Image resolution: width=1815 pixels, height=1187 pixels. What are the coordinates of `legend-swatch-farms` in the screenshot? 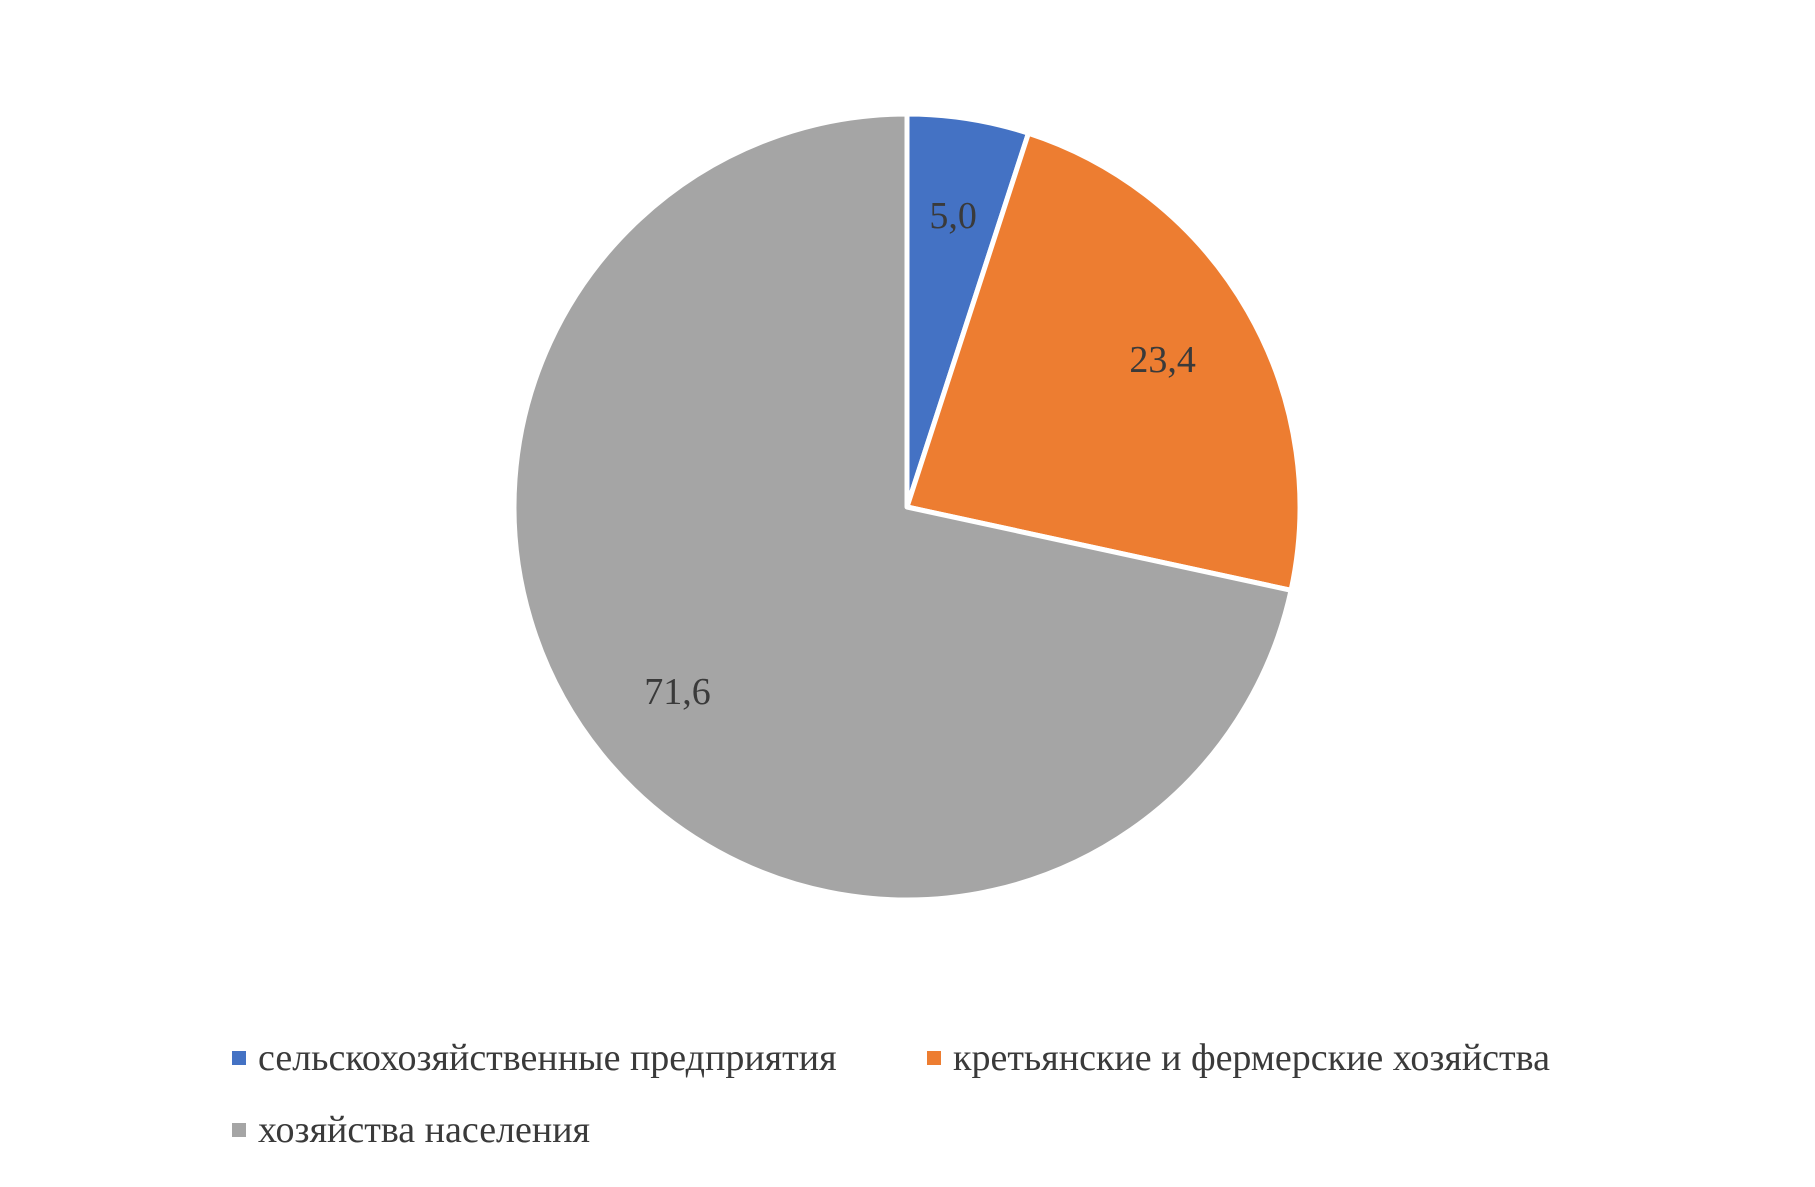 It's located at (934, 1058).